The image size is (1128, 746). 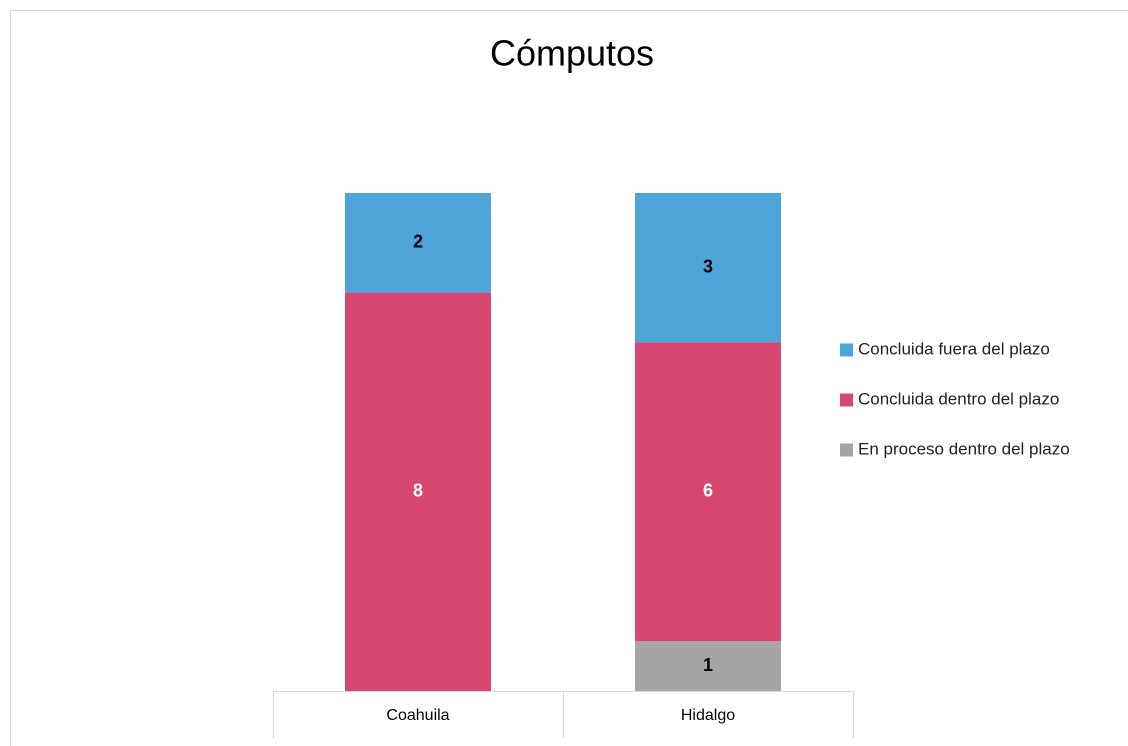 I want to click on data-label: 8, so click(x=418, y=491).